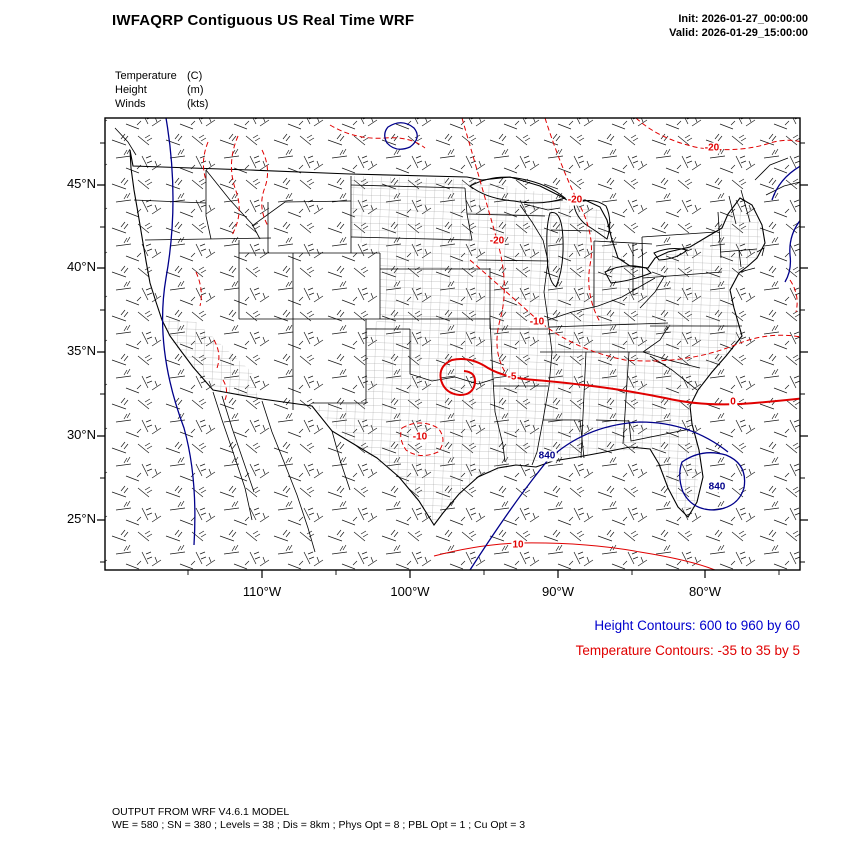 This screenshot has width=850, height=850. I want to click on init-time: Init: 2026-01-27_00:00:00, so click(743, 19).